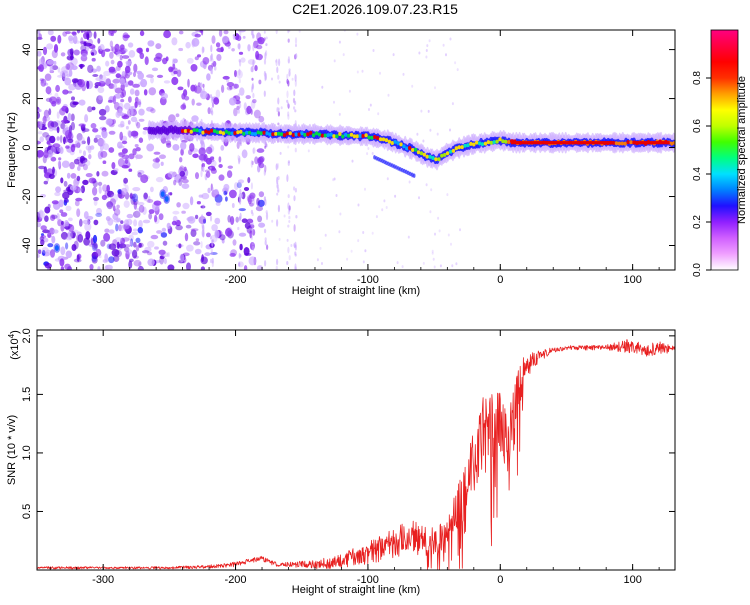 The image size is (750, 605). Describe the element at coordinates (701, 174) in the screenshot. I see `colorbar-ticks: 0.0 0.2 0.4 0.6 0.8` at that location.